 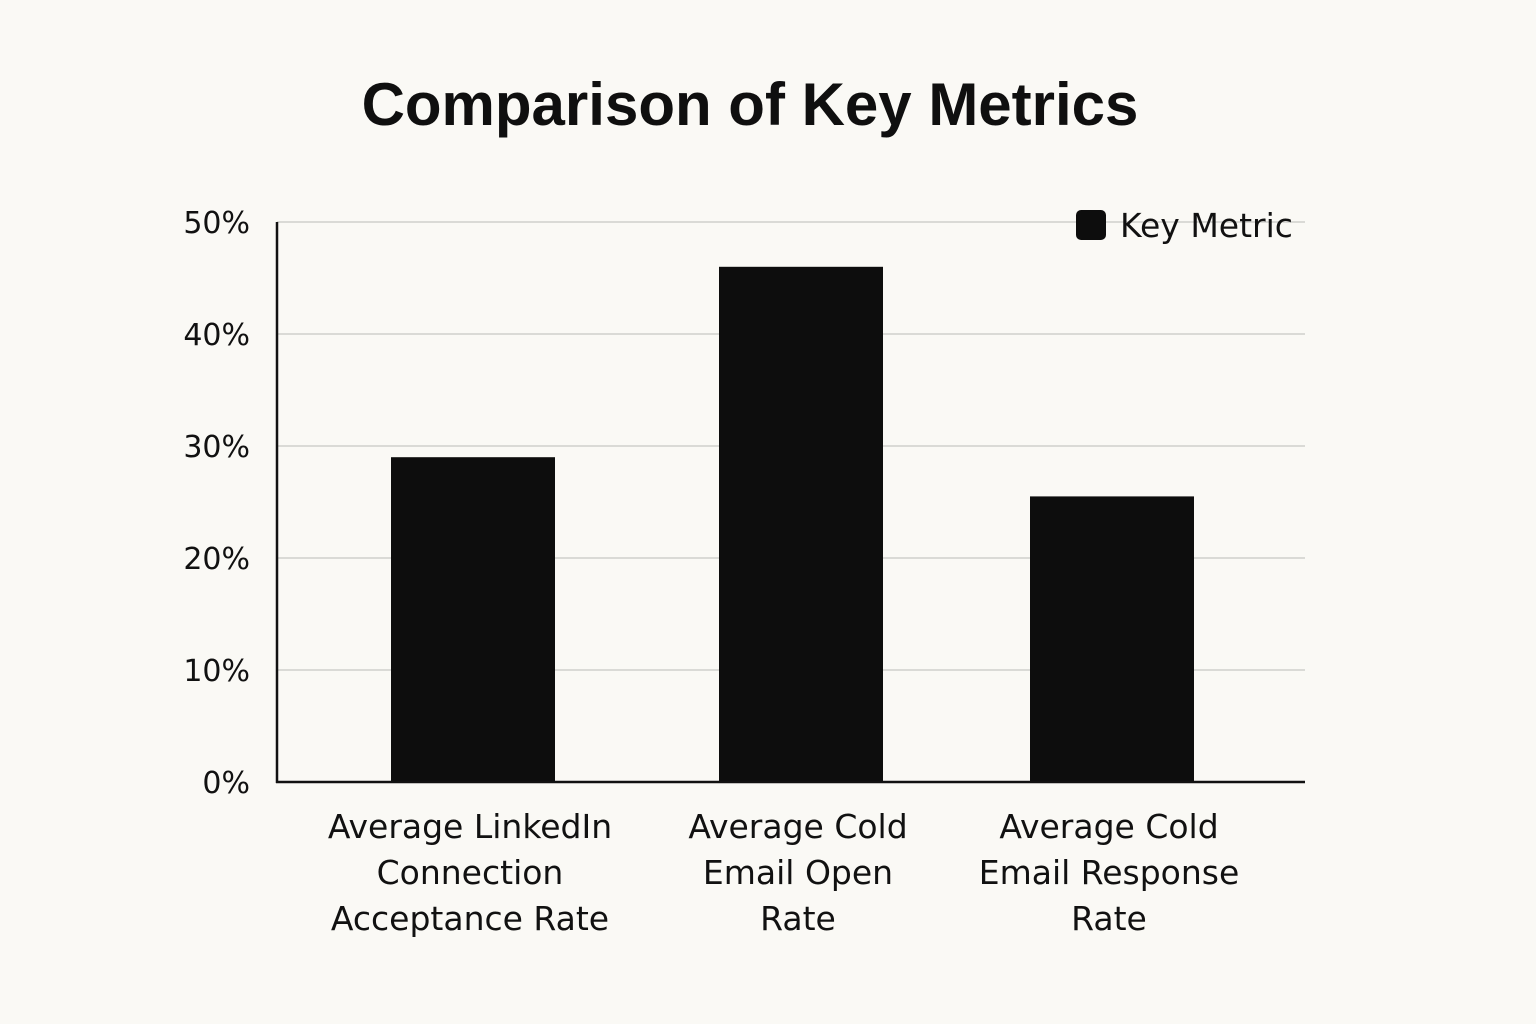 I want to click on legend: Key Metric, so click(x=1184, y=225).